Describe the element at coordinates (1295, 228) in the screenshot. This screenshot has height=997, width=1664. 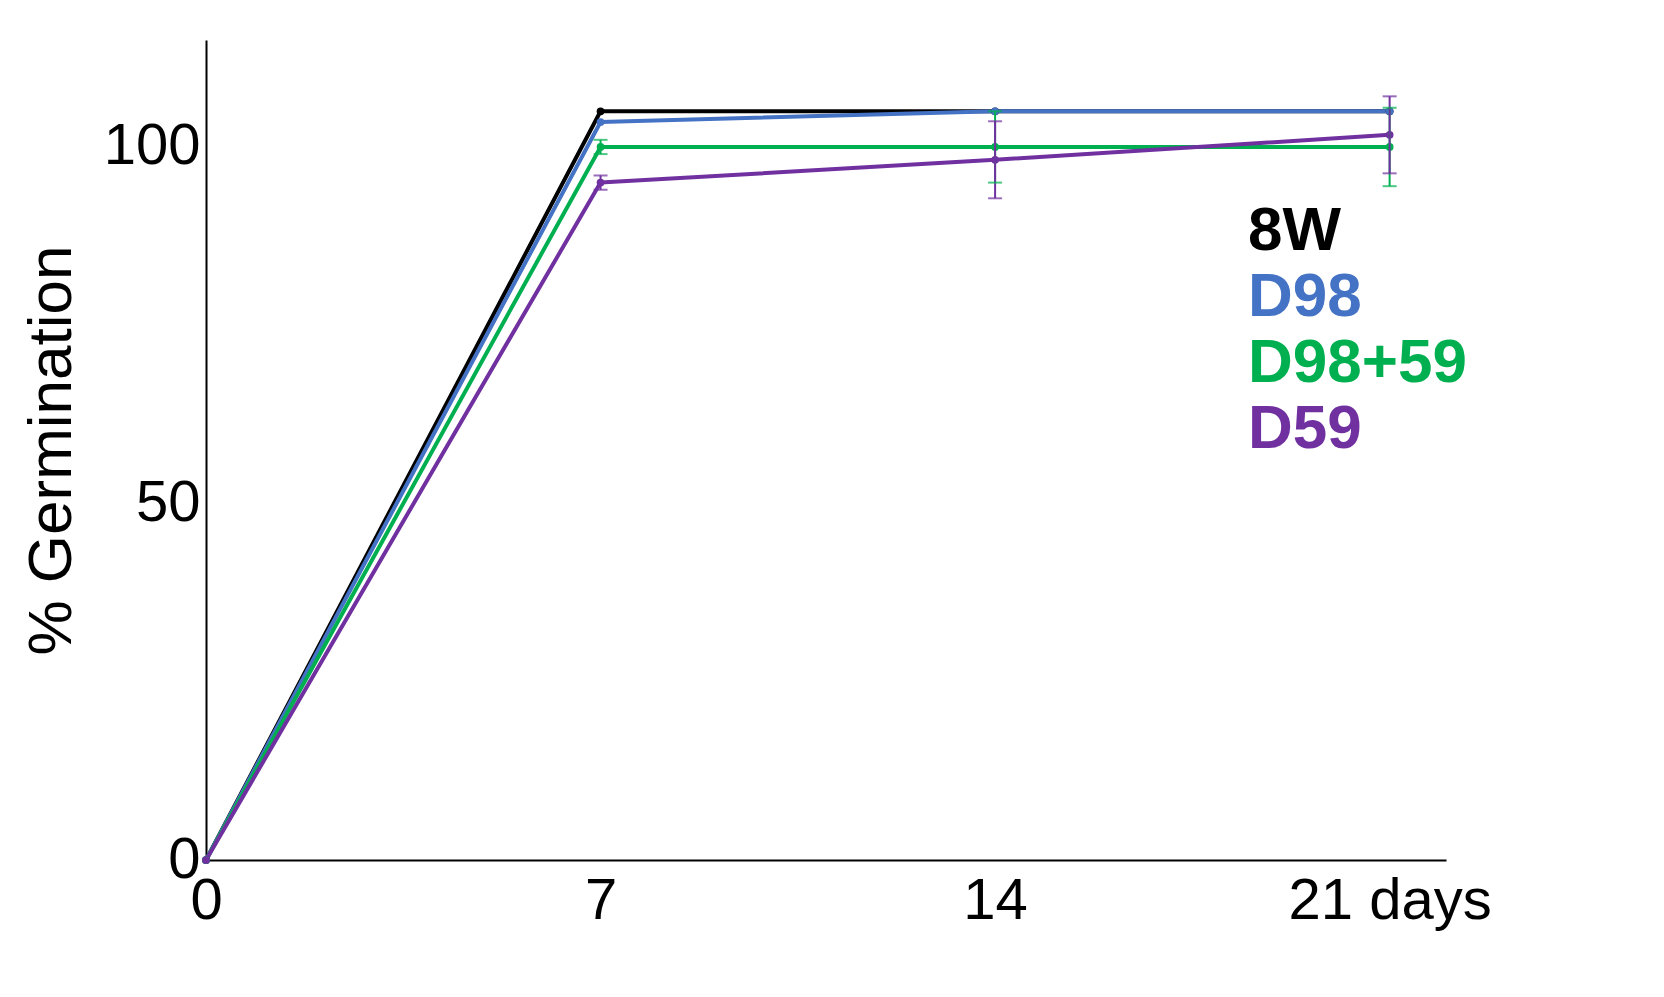
I see `series-label: 8W` at that location.